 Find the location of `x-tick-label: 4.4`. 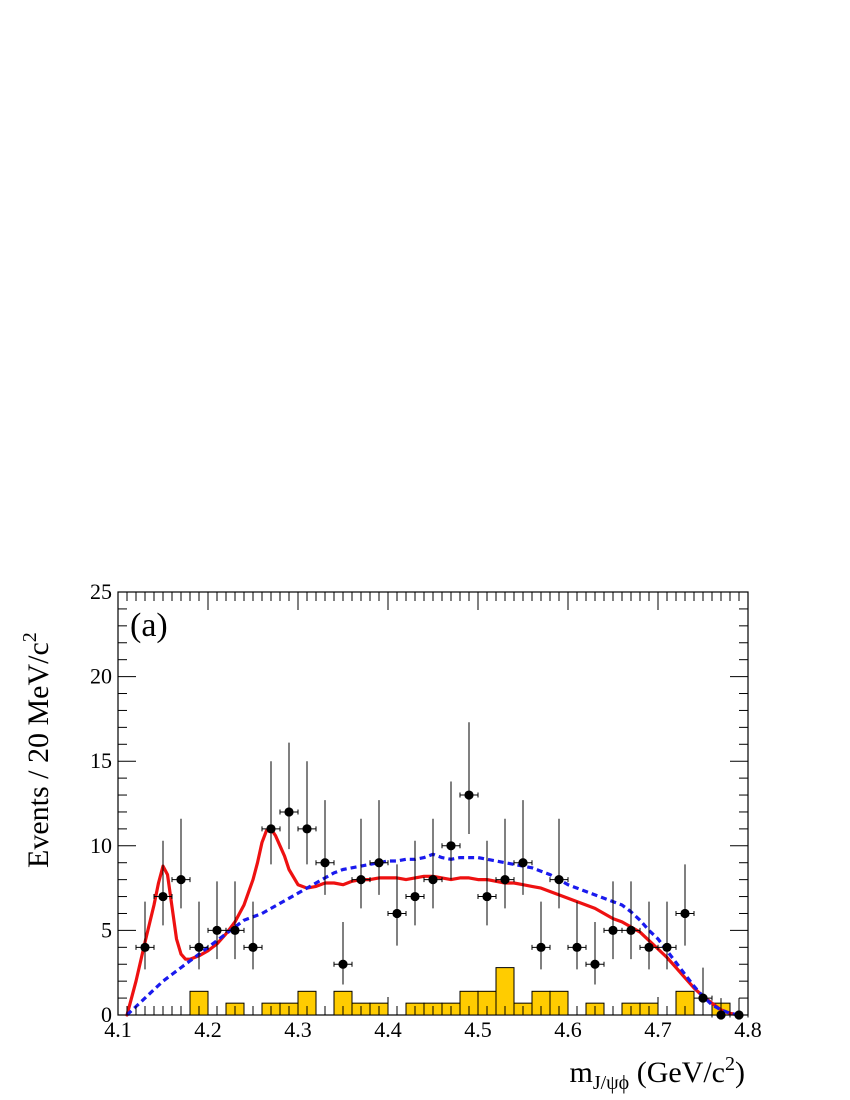

x-tick-label: 4.4 is located at coordinates (388, 1029).